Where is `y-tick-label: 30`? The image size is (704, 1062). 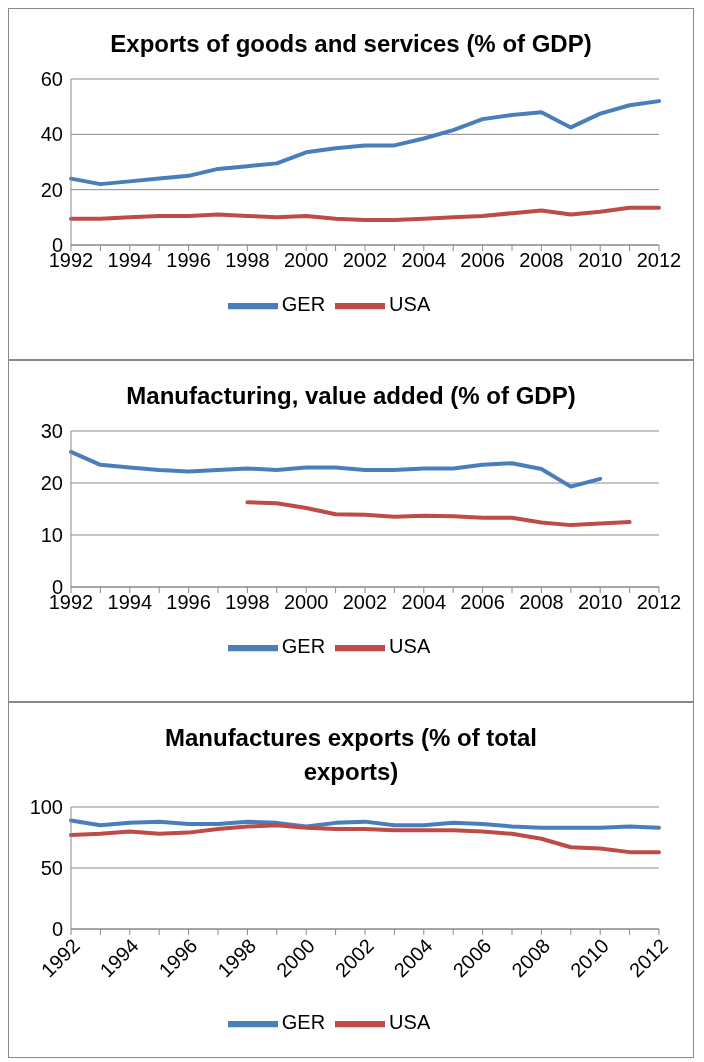
y-tick-label: 30 is located at coordinates (51, 431).